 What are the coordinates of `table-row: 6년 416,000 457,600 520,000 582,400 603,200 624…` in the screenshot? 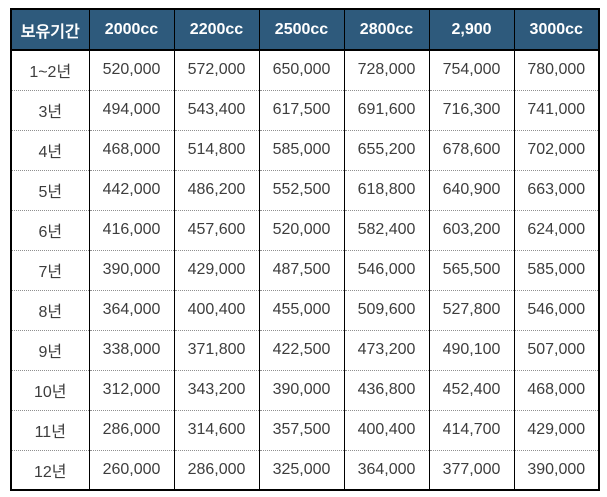 It's located at (305, 229).